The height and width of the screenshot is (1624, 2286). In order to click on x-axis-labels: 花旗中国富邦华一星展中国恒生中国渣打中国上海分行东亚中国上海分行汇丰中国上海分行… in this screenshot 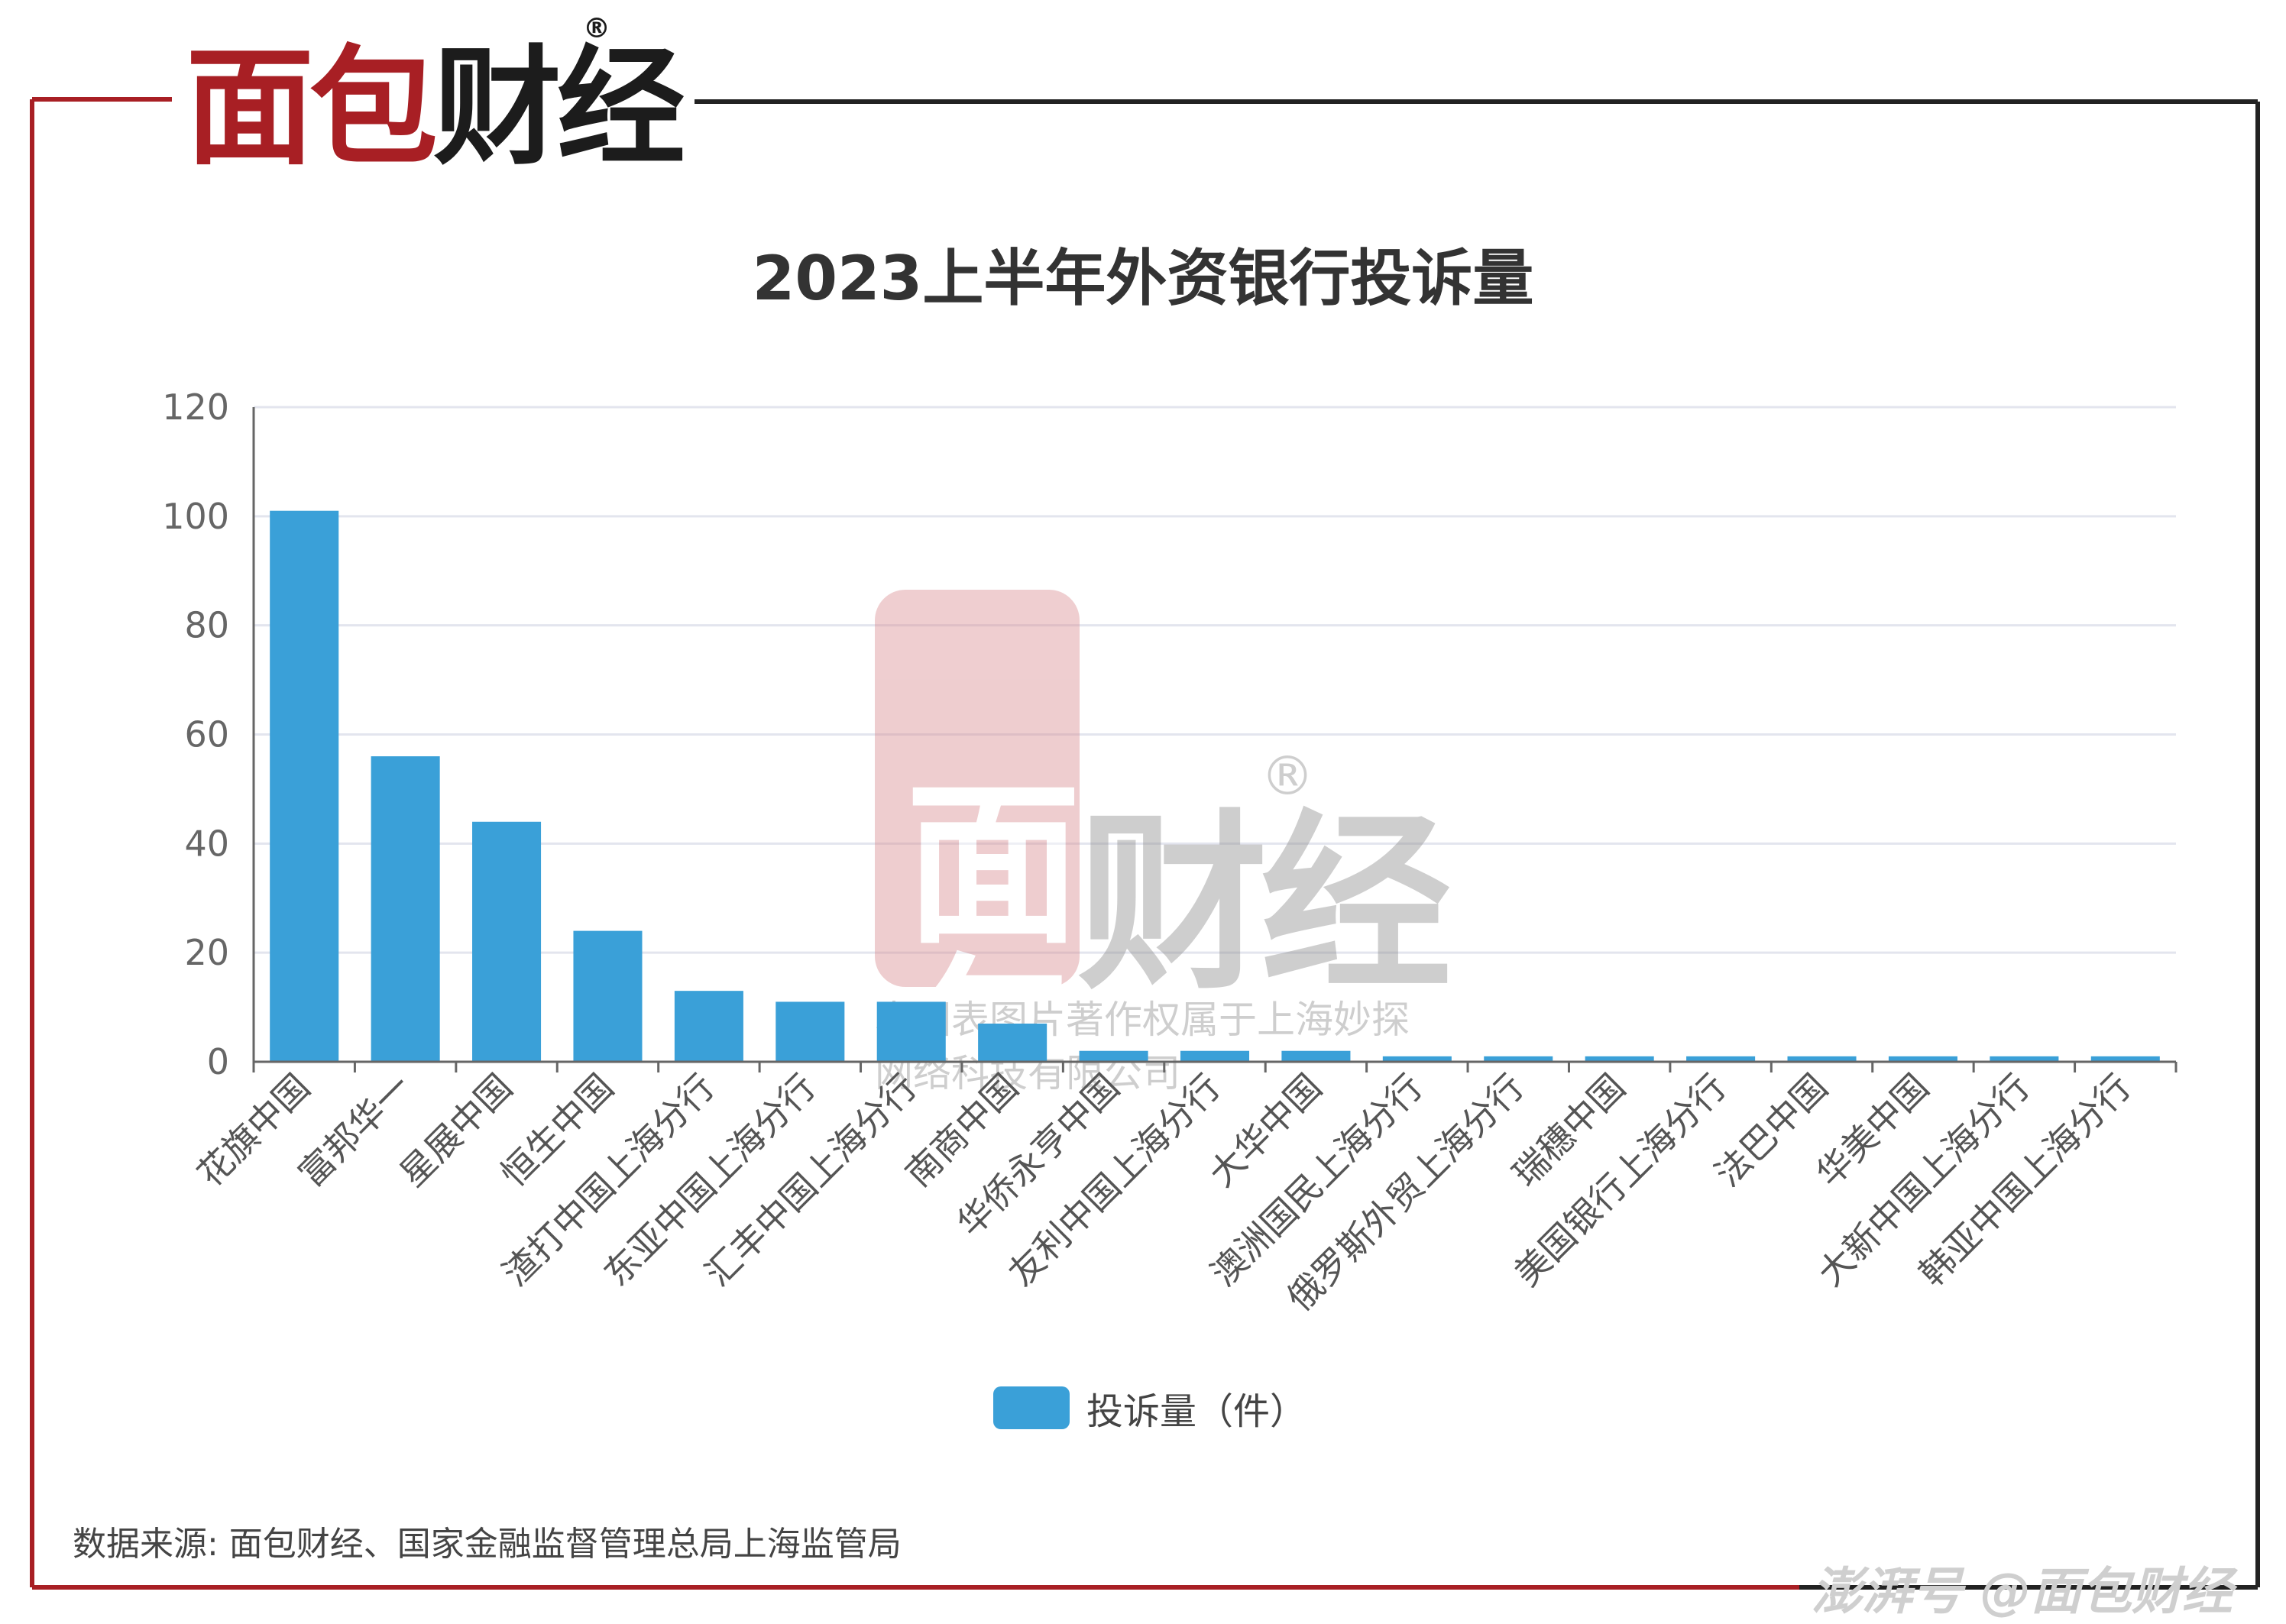, I will do `click(1164, 1192)`.